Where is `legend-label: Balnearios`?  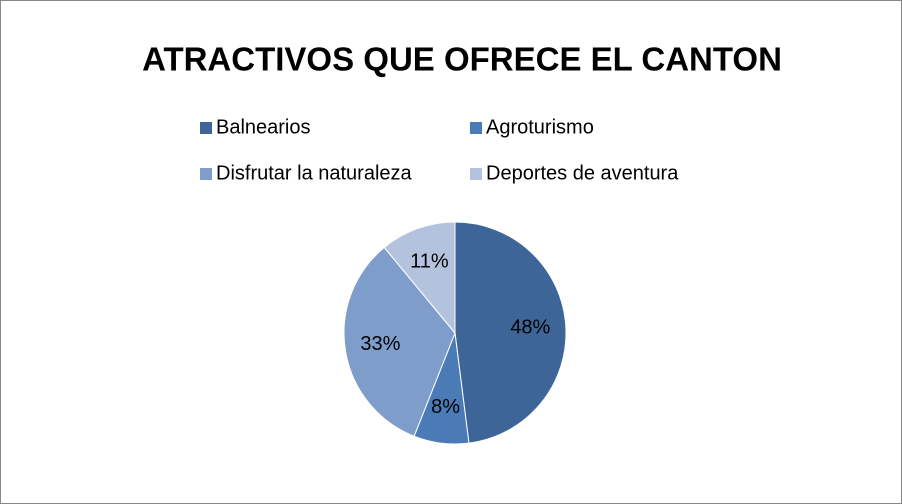
legend-label: Balnearios is located at coordinates (263, 127).